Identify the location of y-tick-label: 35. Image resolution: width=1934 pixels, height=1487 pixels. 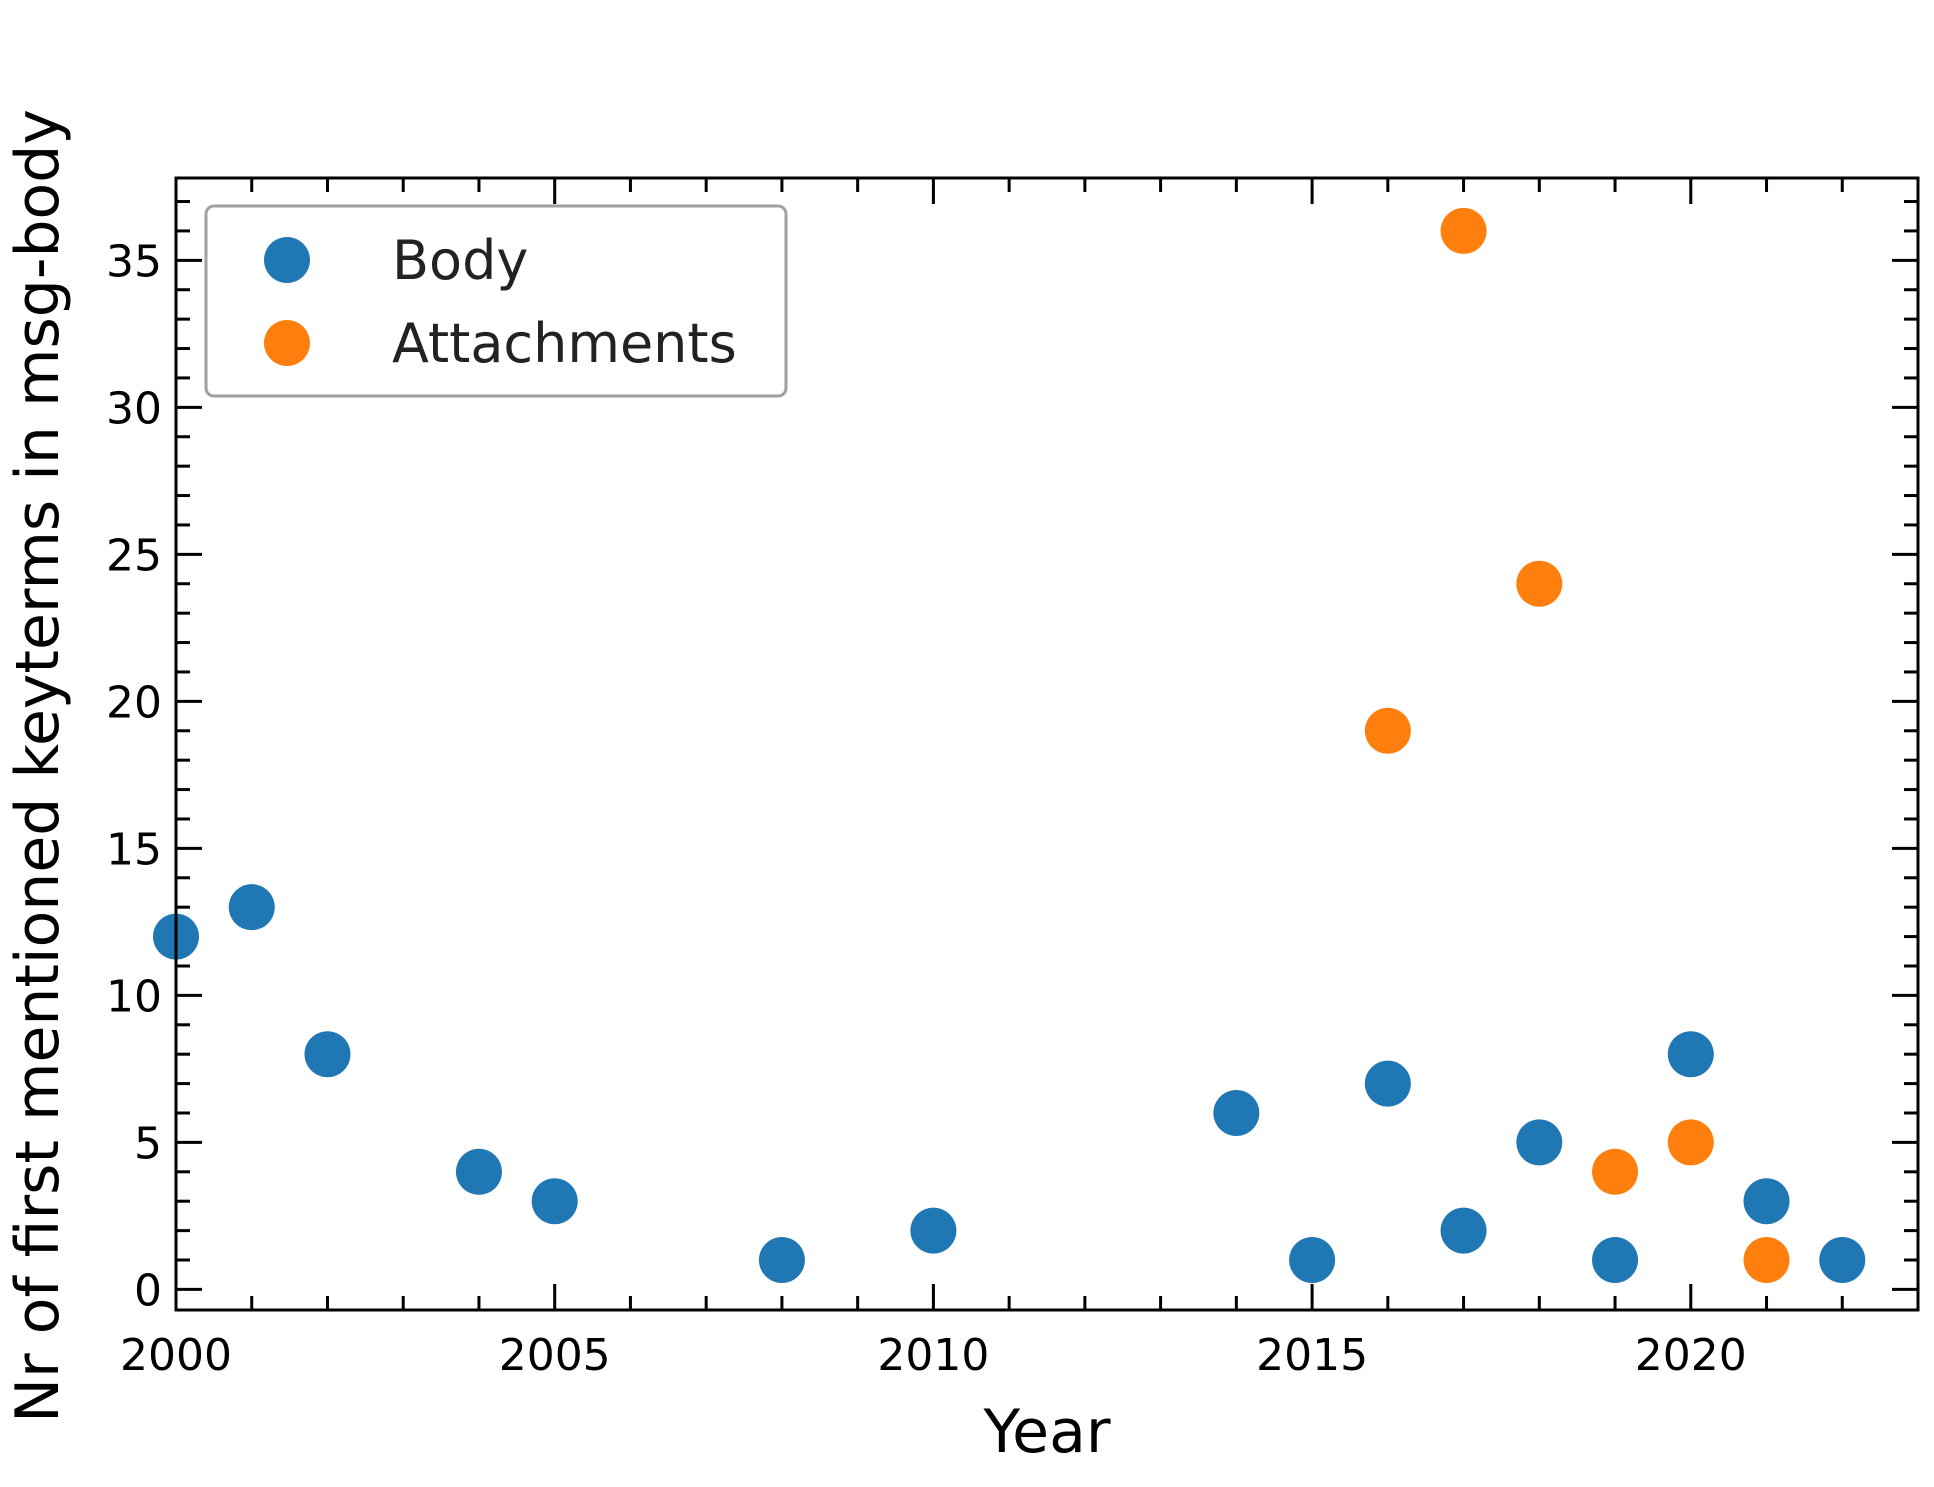
(134, 261).